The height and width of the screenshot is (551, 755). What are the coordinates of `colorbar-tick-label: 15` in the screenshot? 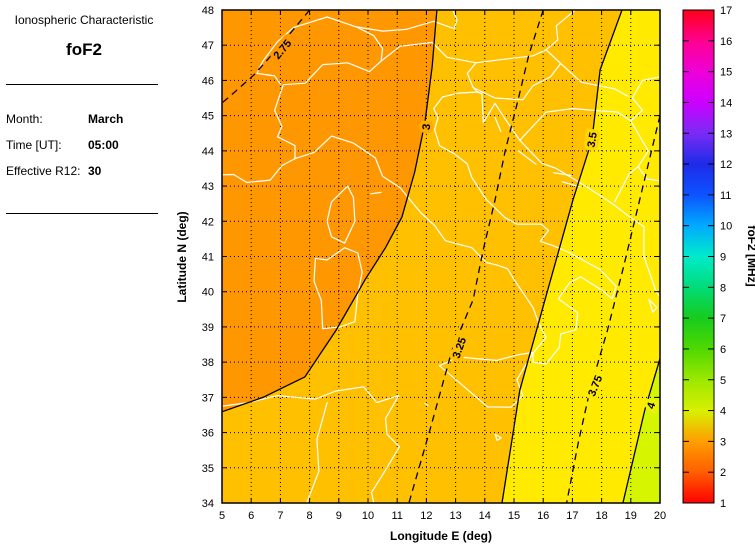 It's located at (726, 73).